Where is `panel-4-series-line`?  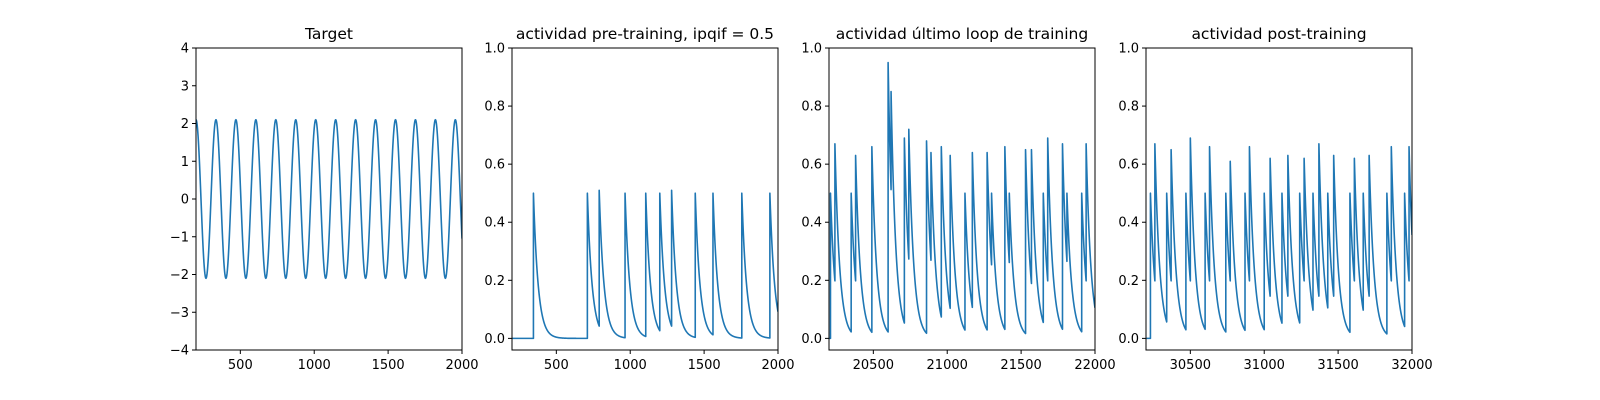
panel-4-series-line is located at coordinates (1279, 238).